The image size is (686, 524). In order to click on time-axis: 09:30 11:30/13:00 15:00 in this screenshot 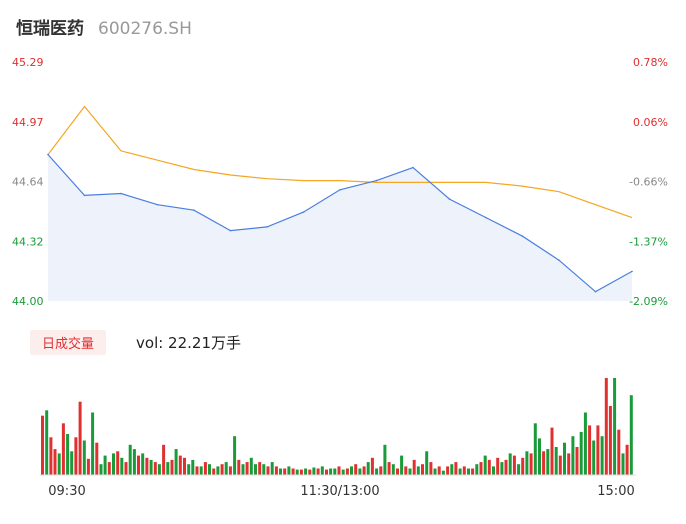, I will do `click(341, 491)`.